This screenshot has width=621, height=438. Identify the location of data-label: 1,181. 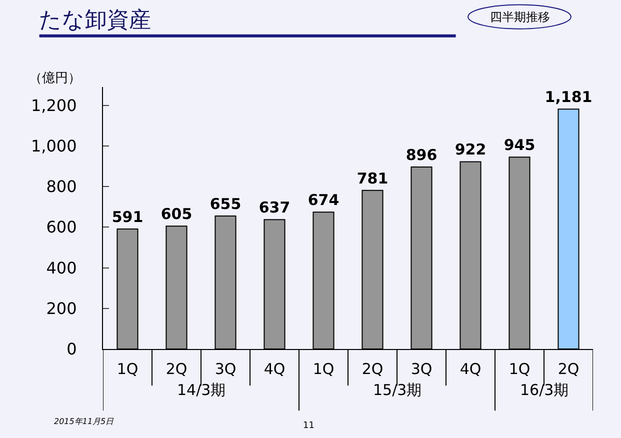
(568, 97).